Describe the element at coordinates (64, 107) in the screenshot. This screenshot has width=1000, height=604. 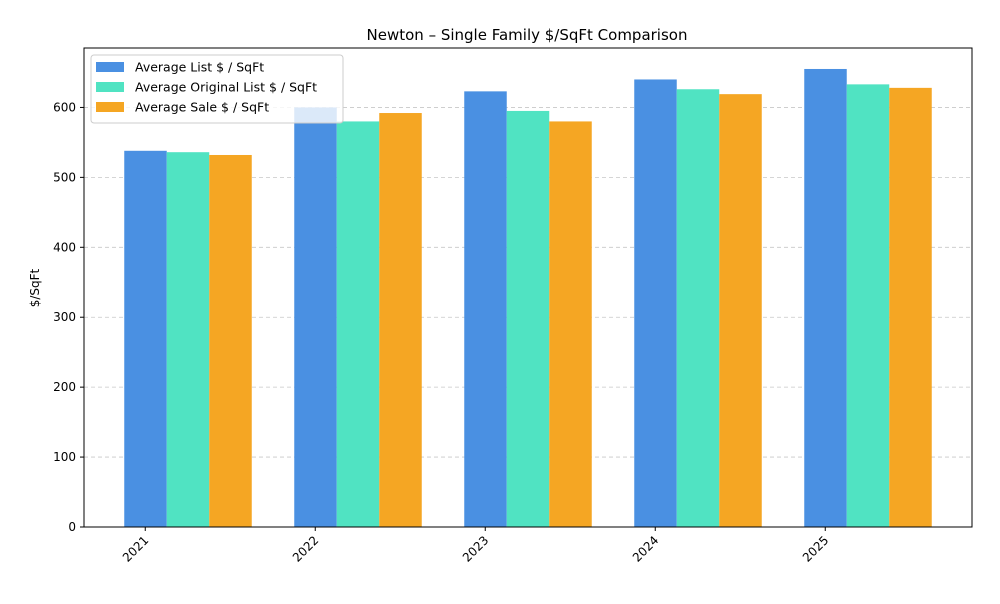
I see `y-tick-label: 600` at that location.